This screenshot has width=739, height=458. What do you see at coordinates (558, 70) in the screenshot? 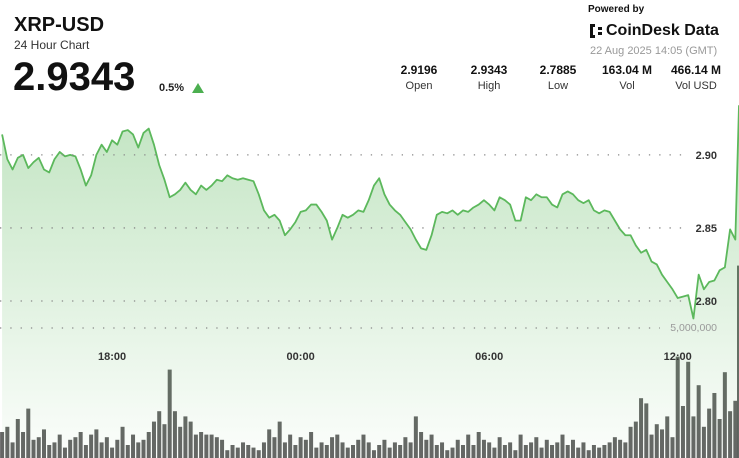
I see `stat-value: 2.7885` at bounding box center [558, 70].